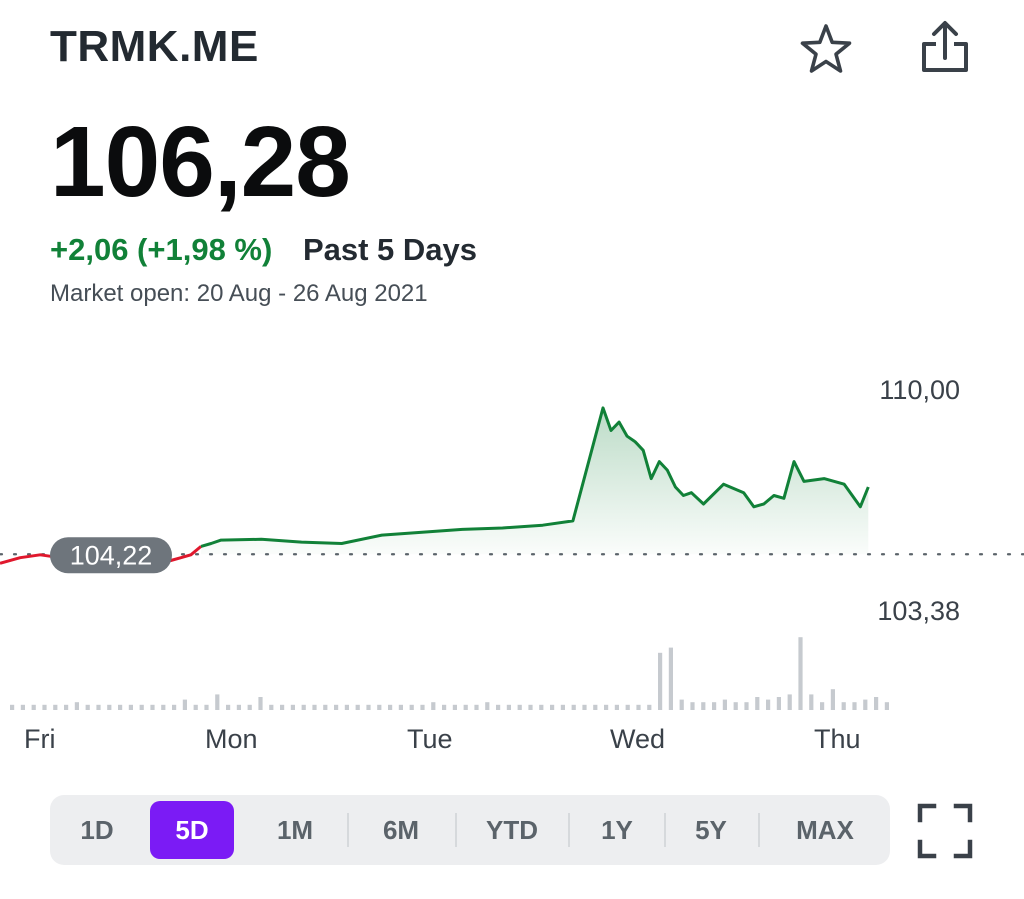 The width and height of the screenshot is (1024, 899). Describe the element at coordinates (401, 830) in the screenshot. I see `range-tab-6m: 6M` at that location.